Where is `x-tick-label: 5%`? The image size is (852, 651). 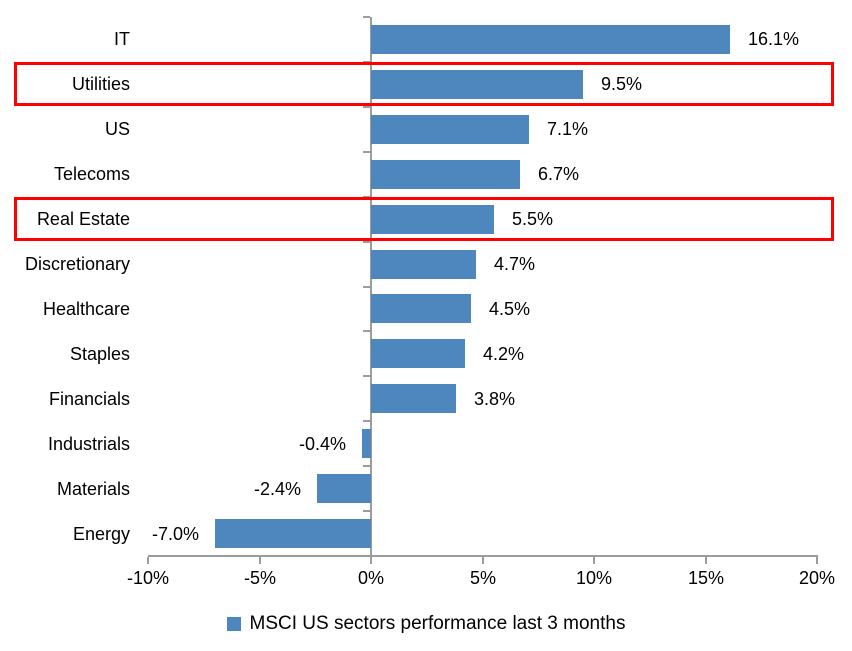 x-tick-label: 5% is located at coordinates (482, 578).